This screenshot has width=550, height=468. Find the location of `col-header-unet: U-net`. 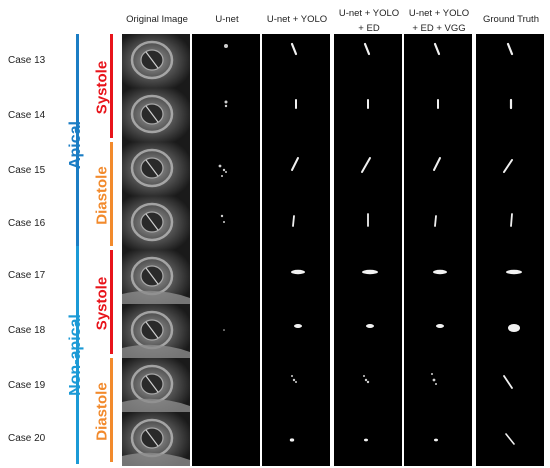

col-header-unet: U-net is located at coordinates (227, 19).